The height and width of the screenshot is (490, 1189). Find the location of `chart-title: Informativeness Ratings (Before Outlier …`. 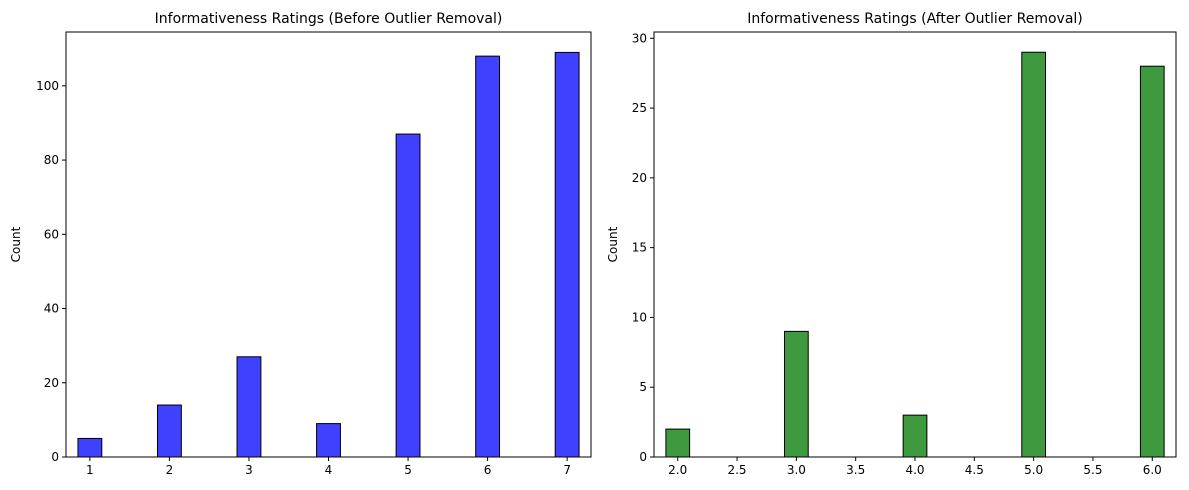

chart-title: Informativeness Ratings (Before Outlier … is located at coordinates (329, 19).